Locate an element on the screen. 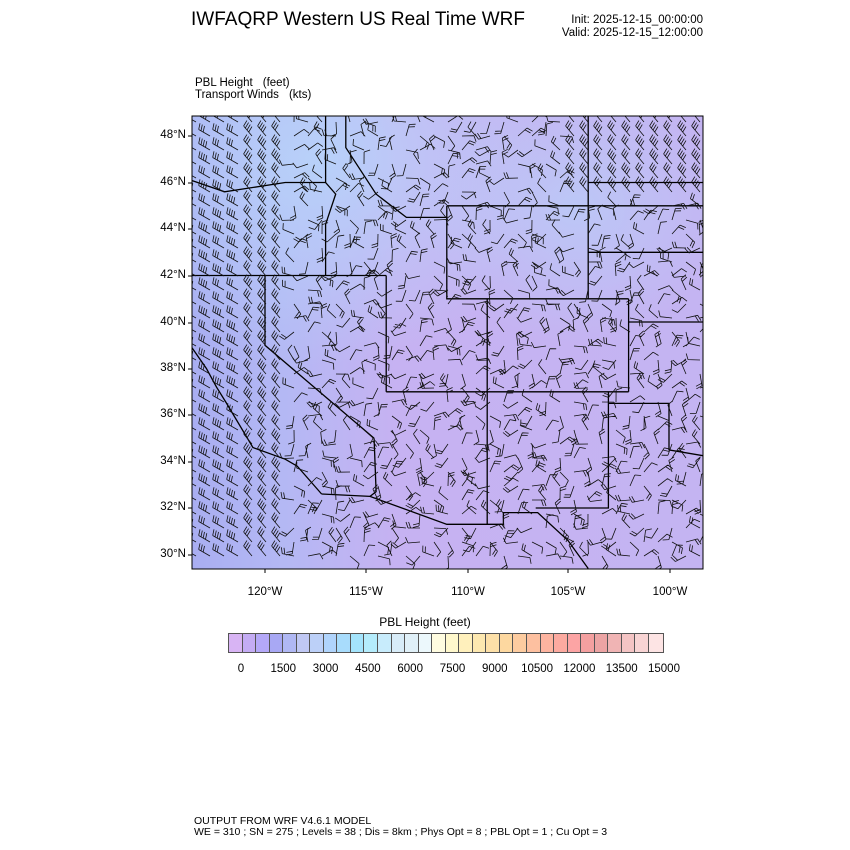  field-description: PBL Height (feet) Transport Winds (kts) is located at coordinates (253, 89).